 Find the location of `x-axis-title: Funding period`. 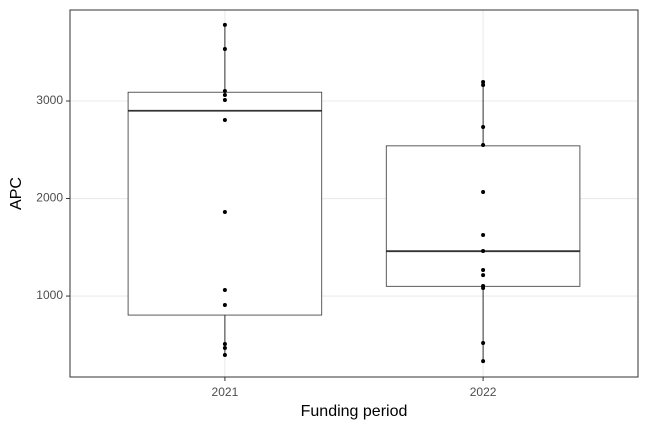

x-axis-title: Funding period is located at coordinates (354, 411).